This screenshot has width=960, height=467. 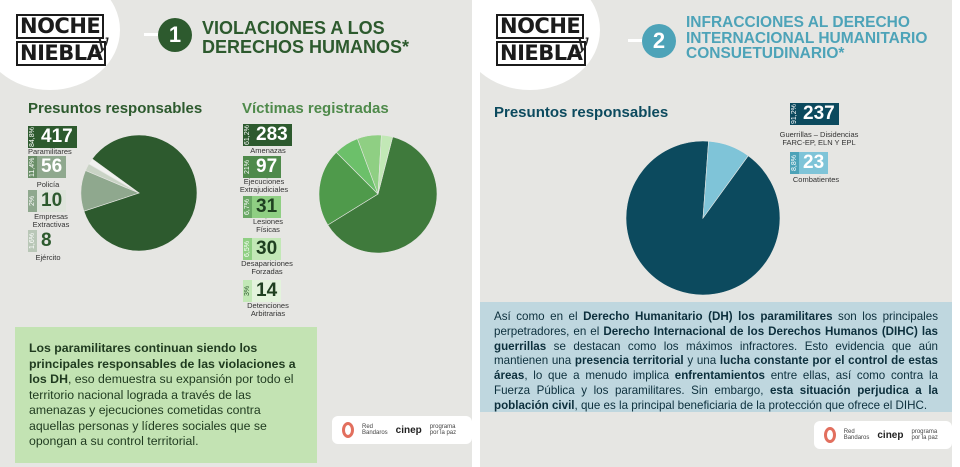 I want to click on stat-desapariciones: 6,5% 30, so click(x=262, y=249).